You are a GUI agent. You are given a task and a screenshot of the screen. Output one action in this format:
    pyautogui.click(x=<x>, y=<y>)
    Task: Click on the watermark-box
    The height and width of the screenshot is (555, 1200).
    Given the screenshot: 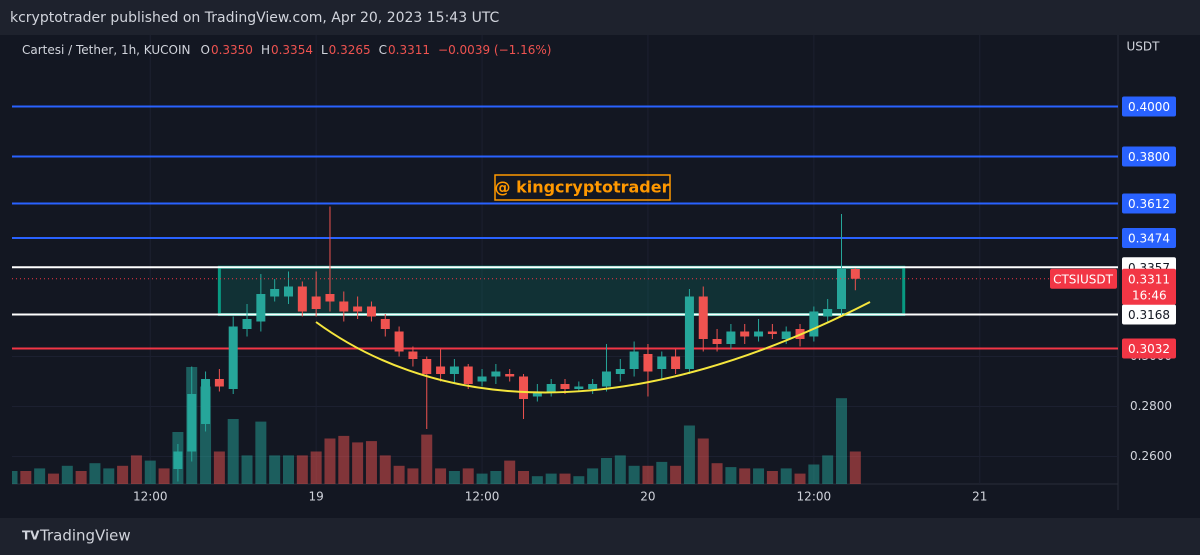 What is the action you would take?
    pyautogui.click(x=582, y=187)
    